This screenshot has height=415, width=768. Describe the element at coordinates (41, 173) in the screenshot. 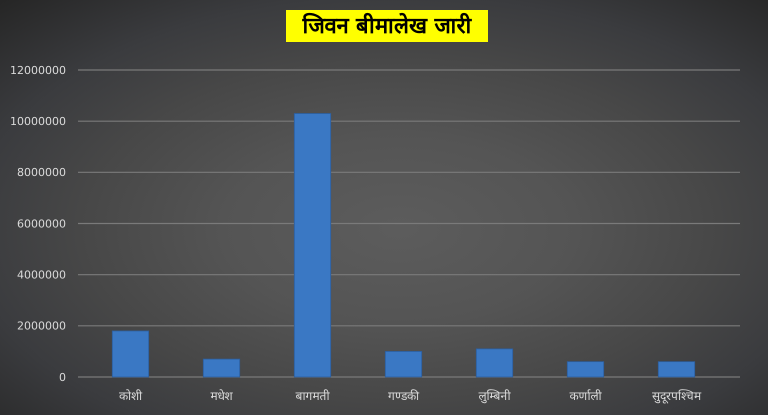

I see `y-tick-label: 8000000` at that location.